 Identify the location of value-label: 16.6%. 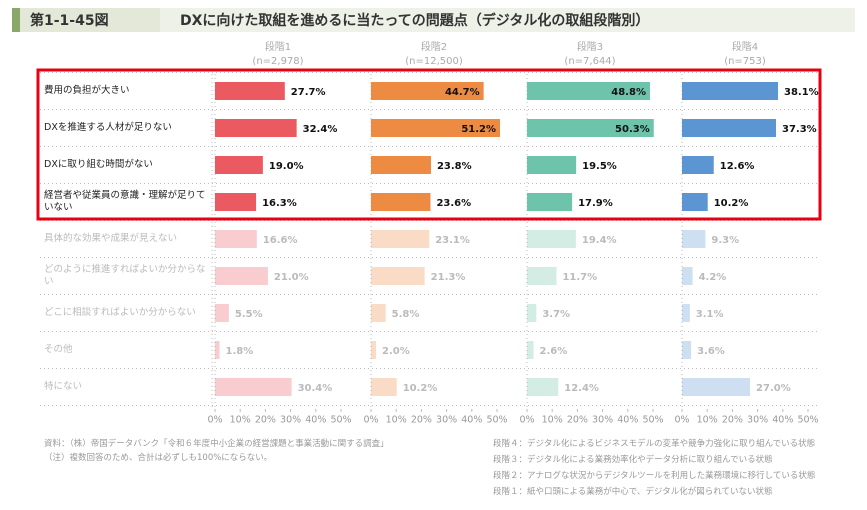
(280, 240).